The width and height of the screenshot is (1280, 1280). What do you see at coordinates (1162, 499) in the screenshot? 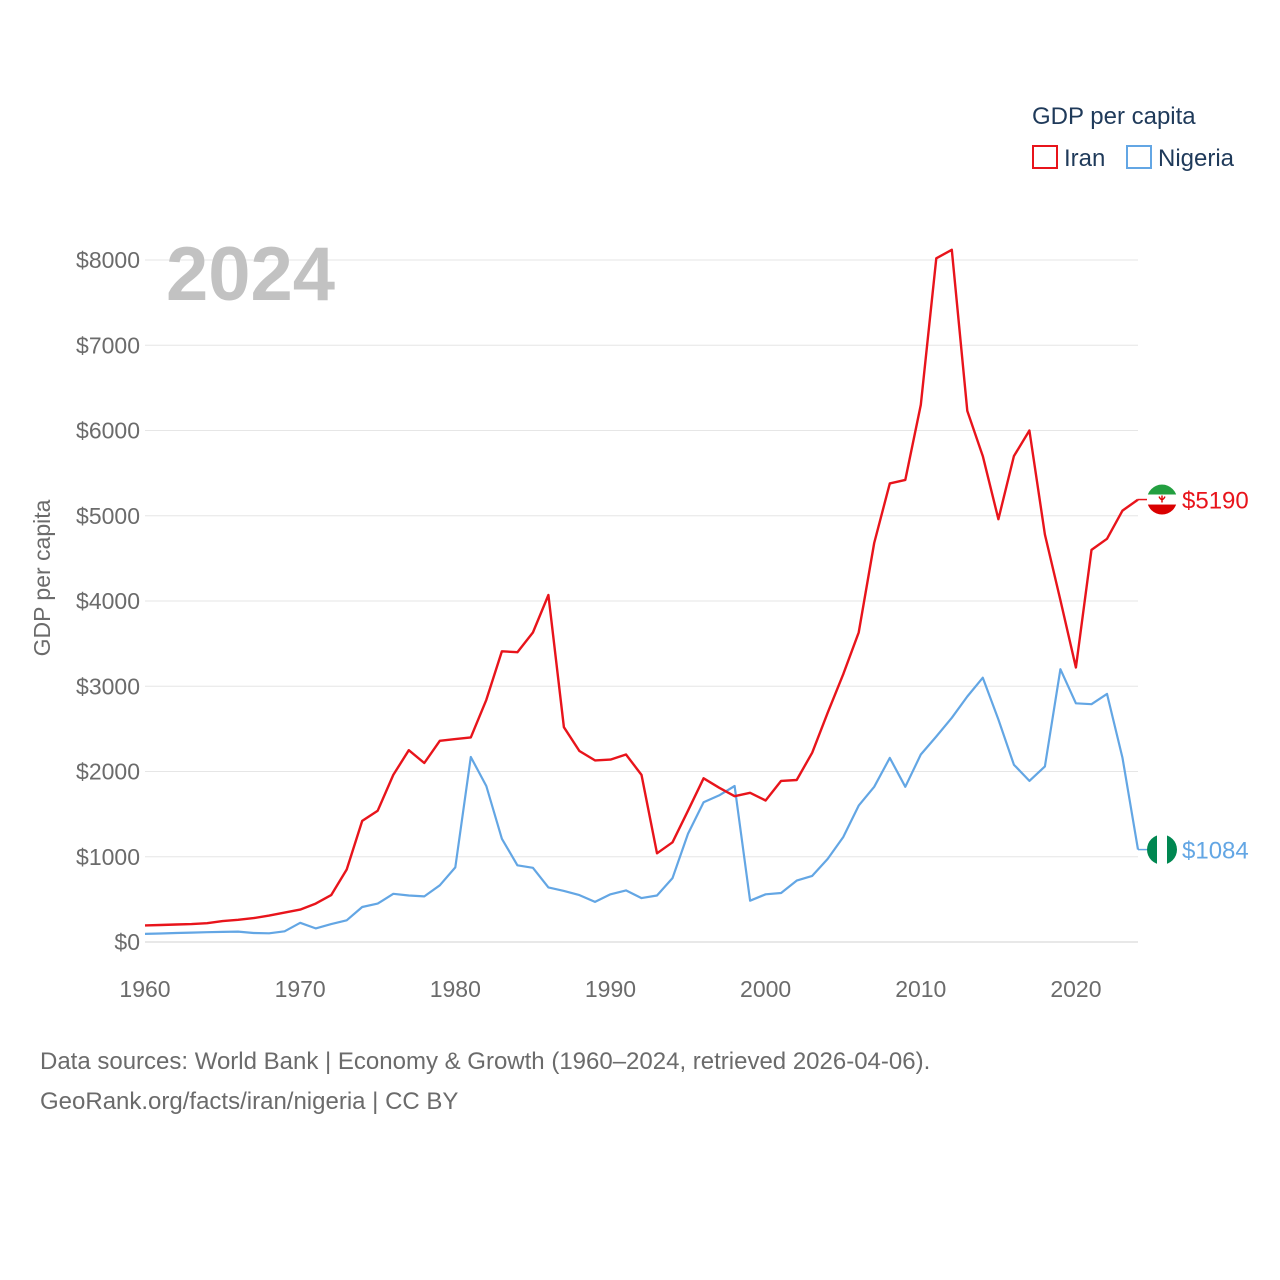
I see `iran-flag-icon` at bounding box center [1162, 499].